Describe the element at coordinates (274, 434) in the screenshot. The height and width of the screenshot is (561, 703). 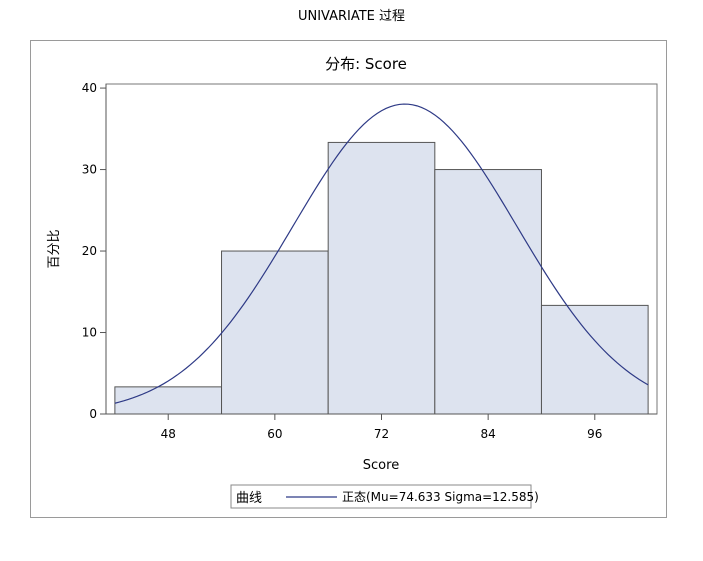
I see `x-tick-label: 60` at that location.